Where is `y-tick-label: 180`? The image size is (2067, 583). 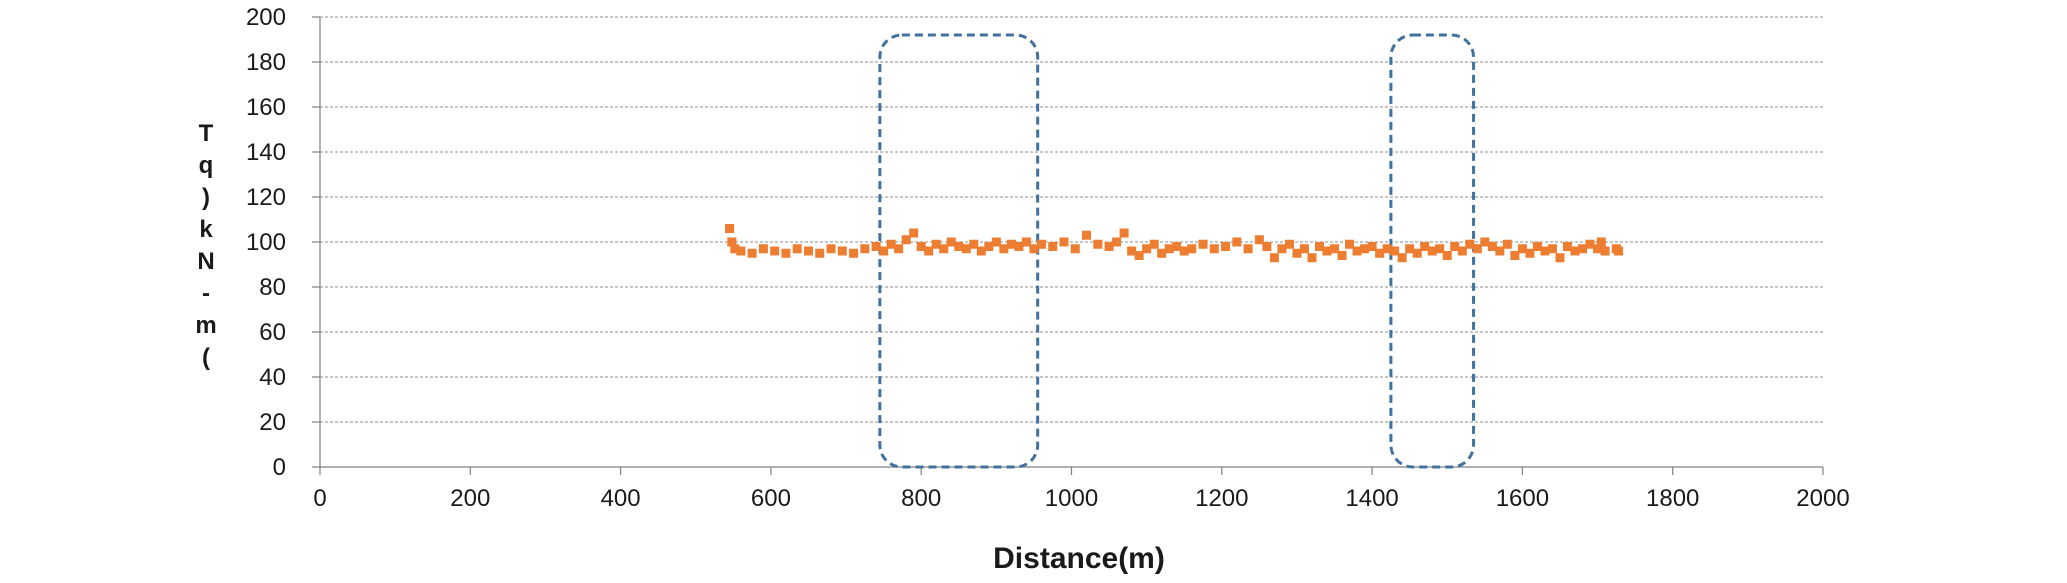
y-tick-label: 180 is located at coordinates (266, 62).